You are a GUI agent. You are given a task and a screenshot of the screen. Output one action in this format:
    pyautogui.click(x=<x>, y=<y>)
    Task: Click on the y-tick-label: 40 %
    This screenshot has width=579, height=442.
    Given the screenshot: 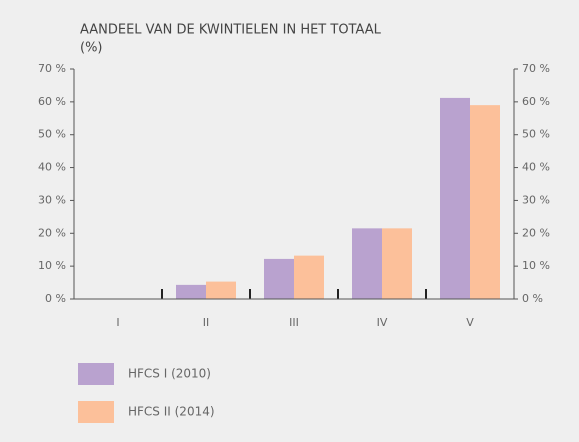 What is the action you would take?
    pyautogui.click(x=52, y=167)
    